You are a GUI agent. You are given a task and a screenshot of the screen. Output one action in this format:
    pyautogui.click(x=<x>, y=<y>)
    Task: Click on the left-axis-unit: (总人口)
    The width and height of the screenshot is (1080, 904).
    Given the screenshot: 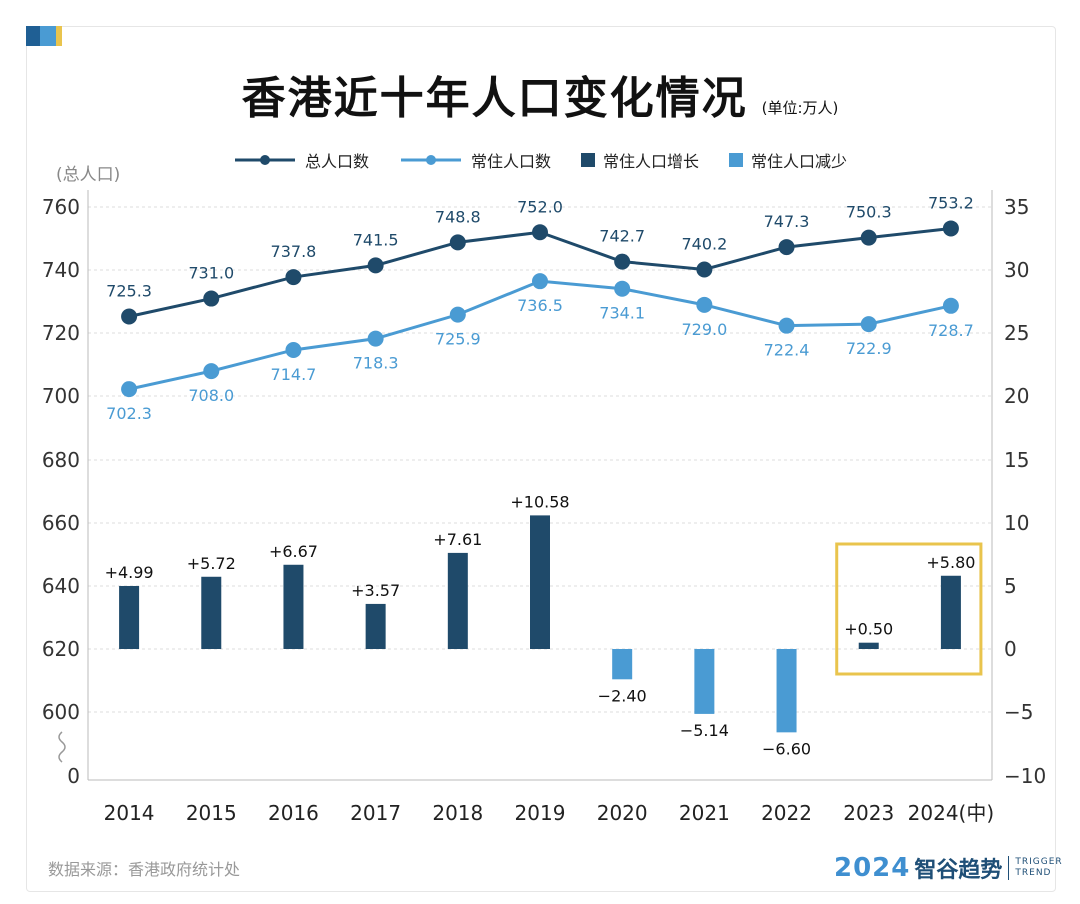 What is the action you would take?
    pyautogui.click(x=88, y=175)
    